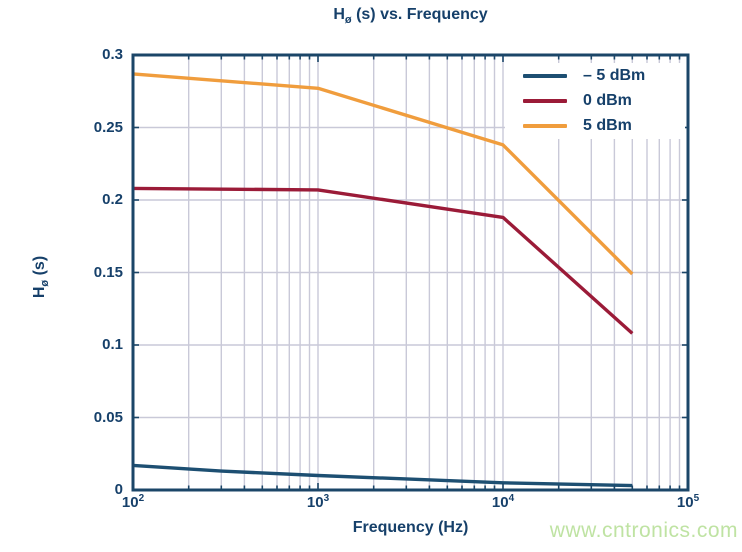 The width and height of the screenshot is (742, 552). I want to click on y-tick-label: 0.15, so click(108, 272).